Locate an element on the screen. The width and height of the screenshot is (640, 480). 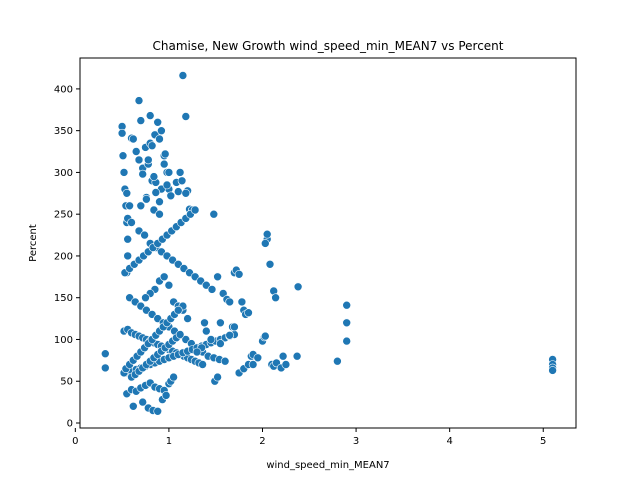
y-axis-label: Percent is located at coordinates (33, 243).